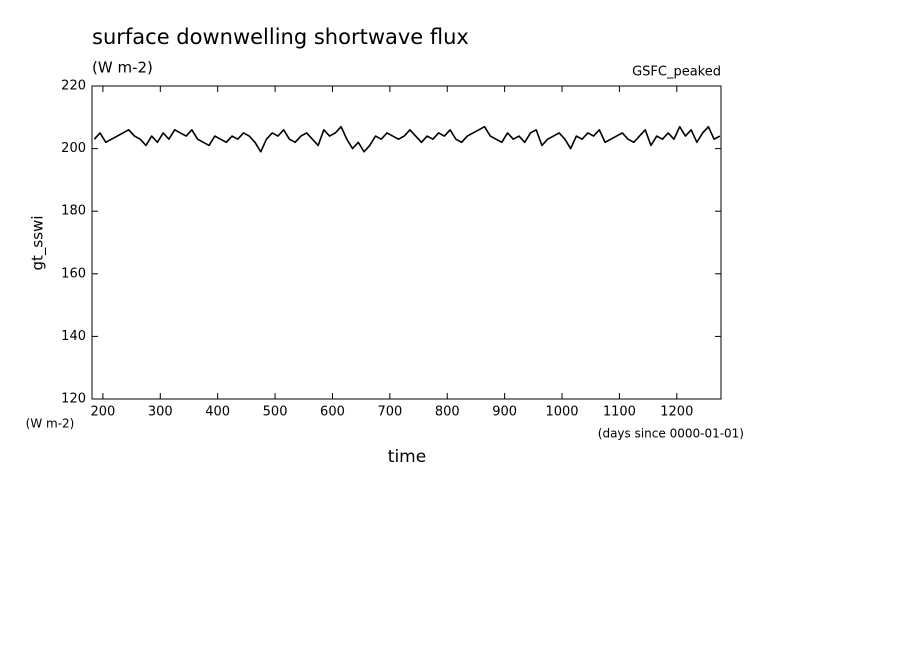 This screenshot has width=904, height=654. I want to click on x-tick-label: 300, so click(160, 412).